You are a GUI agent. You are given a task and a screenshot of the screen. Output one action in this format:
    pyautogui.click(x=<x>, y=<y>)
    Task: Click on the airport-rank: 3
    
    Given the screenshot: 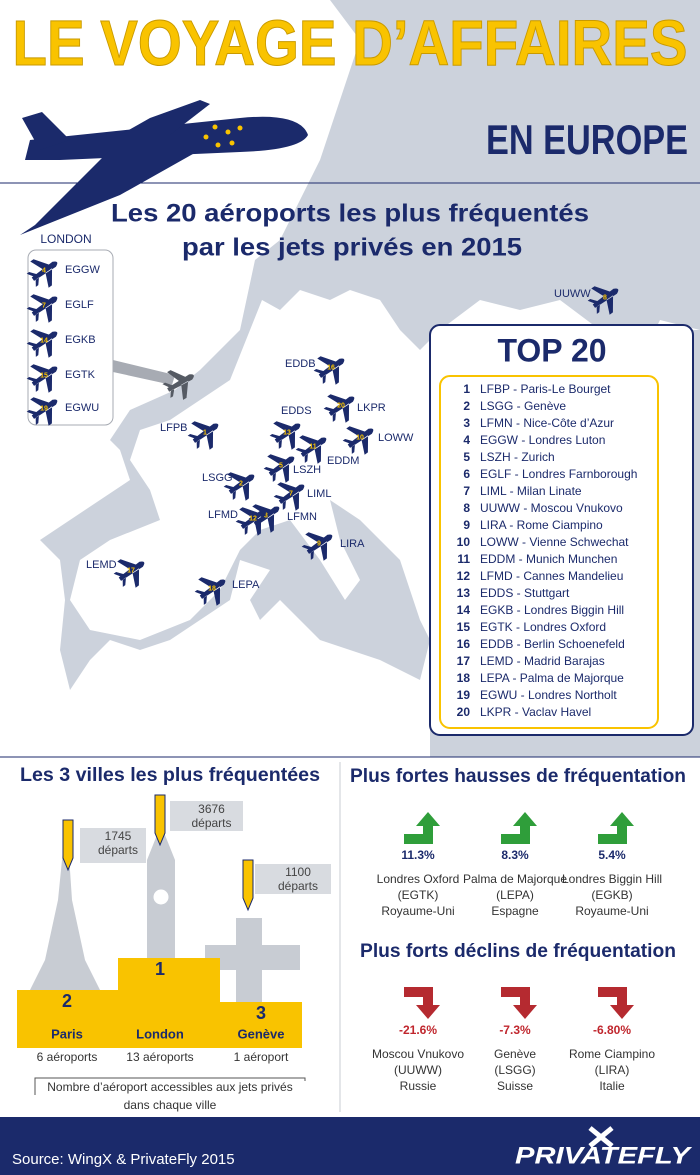 What is the action you would take?
    pyautogui.click(x=266, y=515)
    